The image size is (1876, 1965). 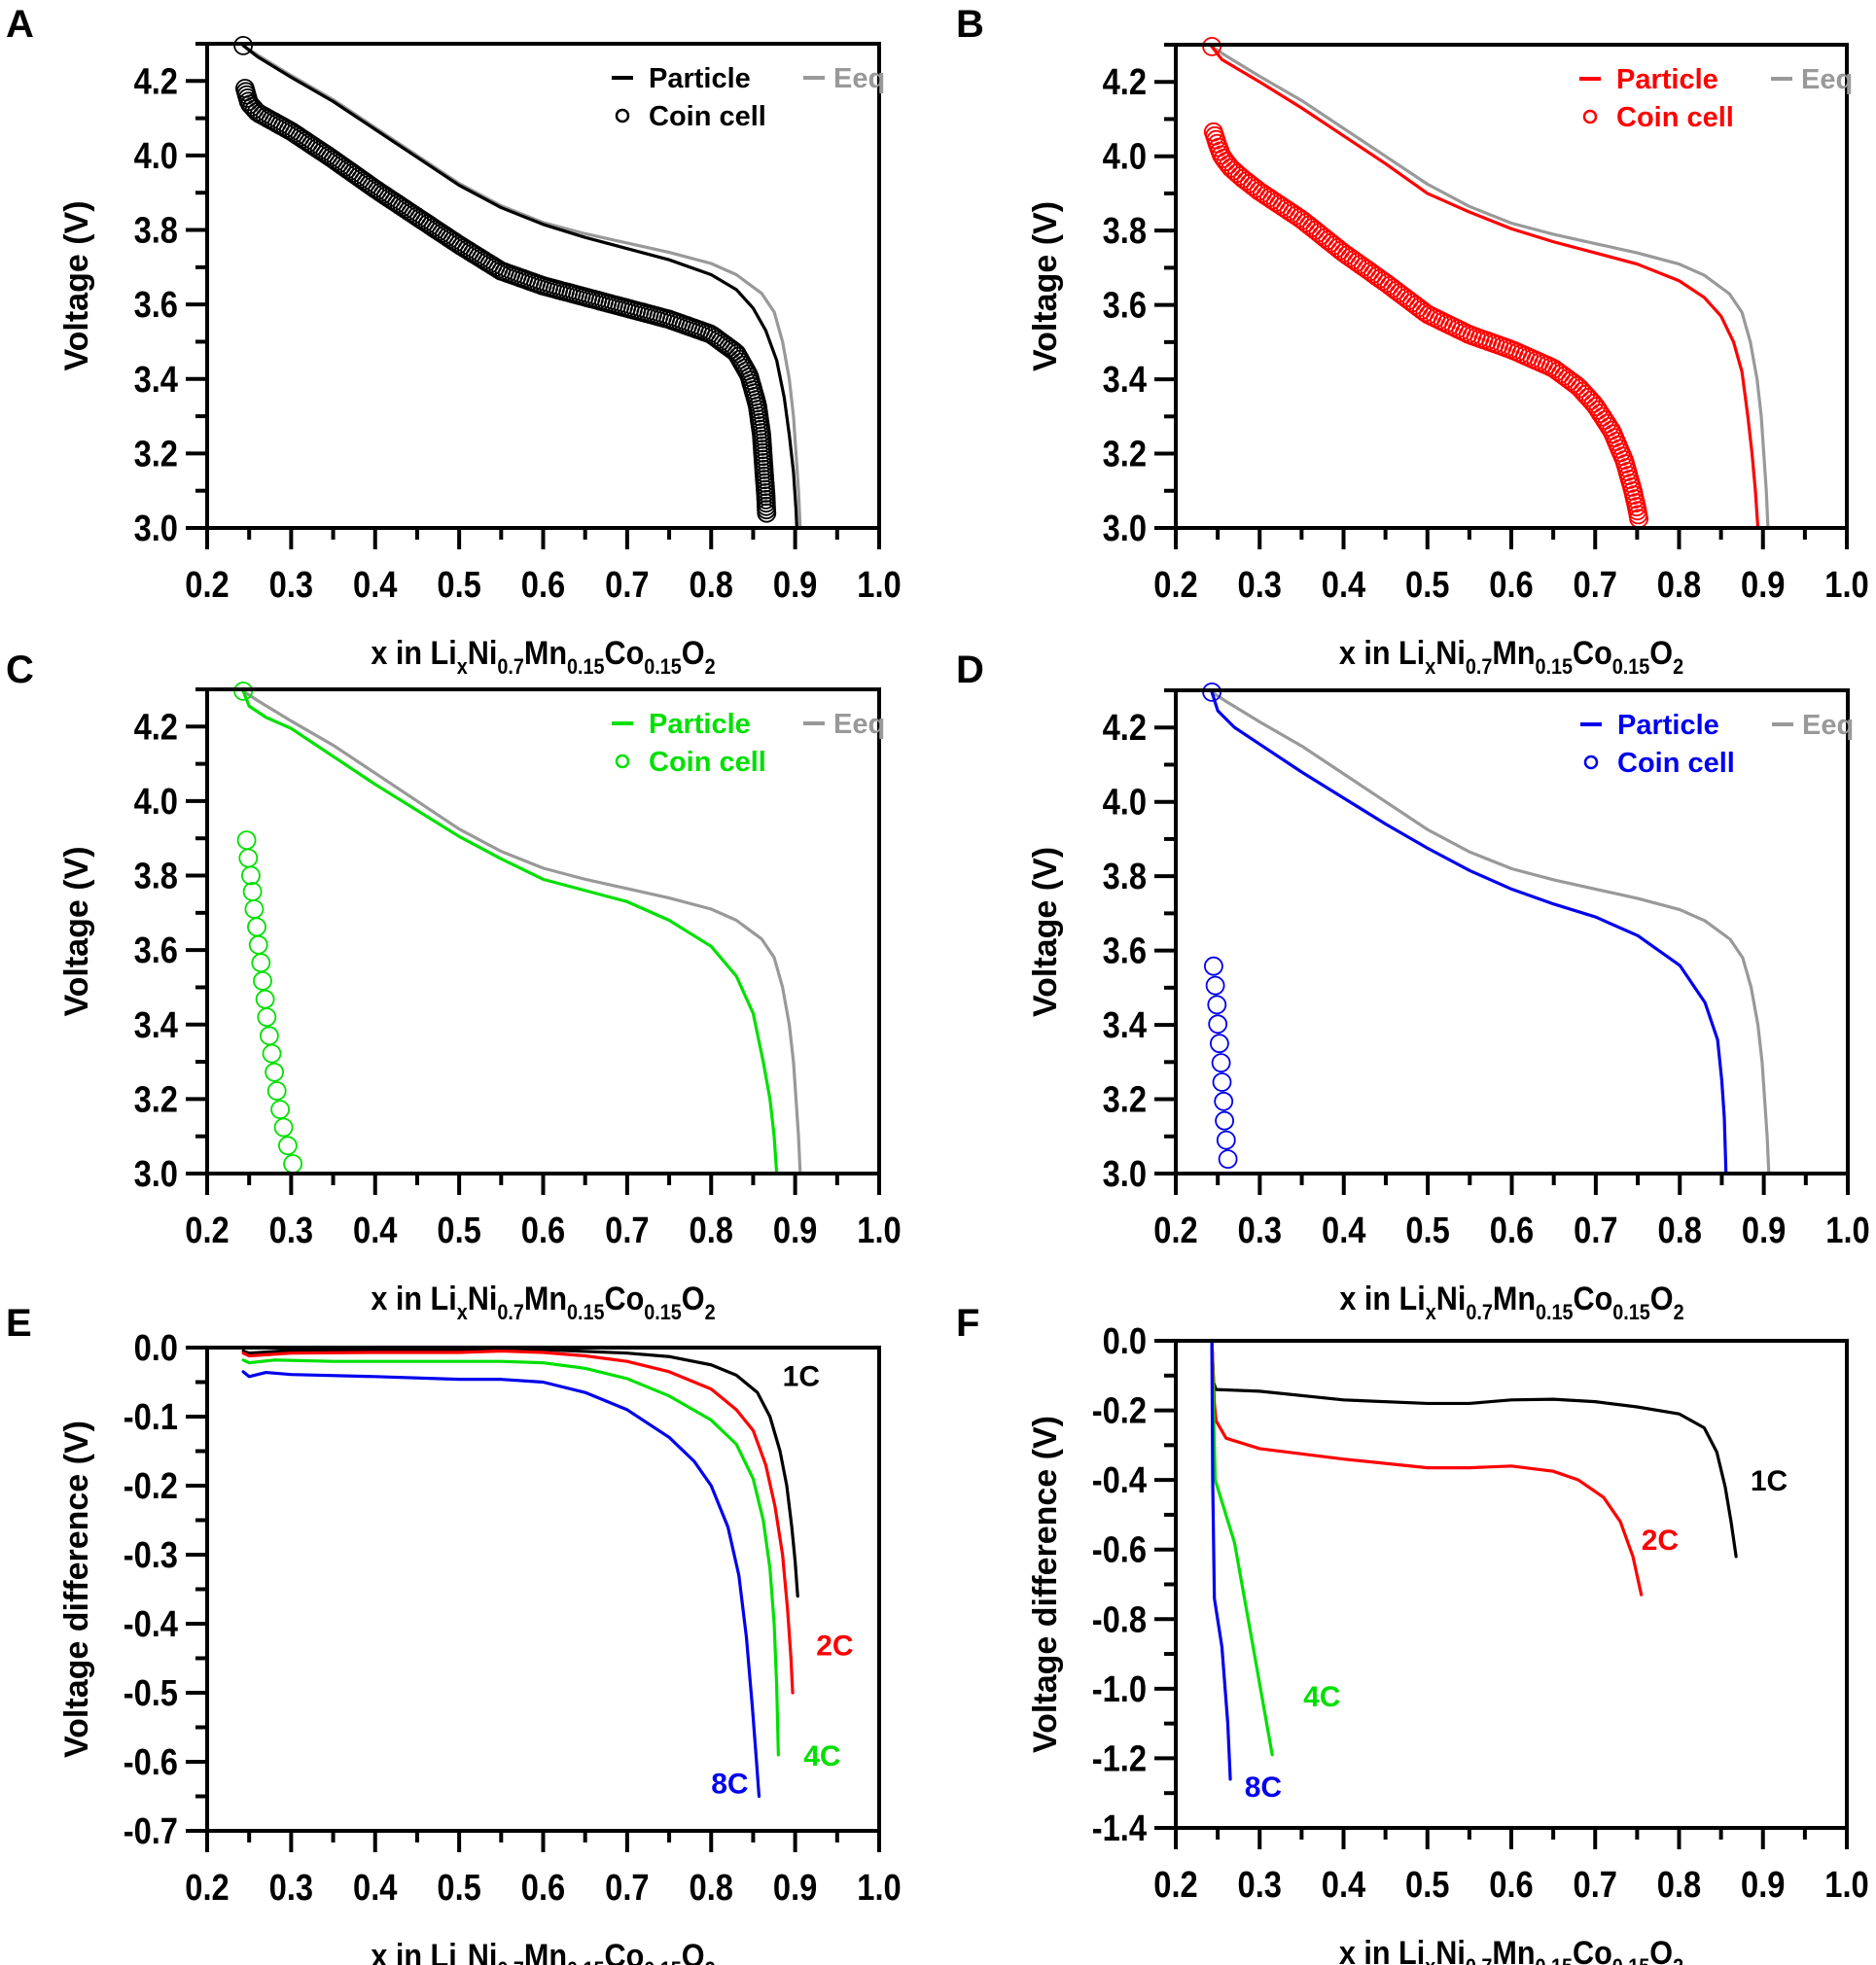 I want to click on x-tick-label: 0.4, so click(x=375, y=1230).